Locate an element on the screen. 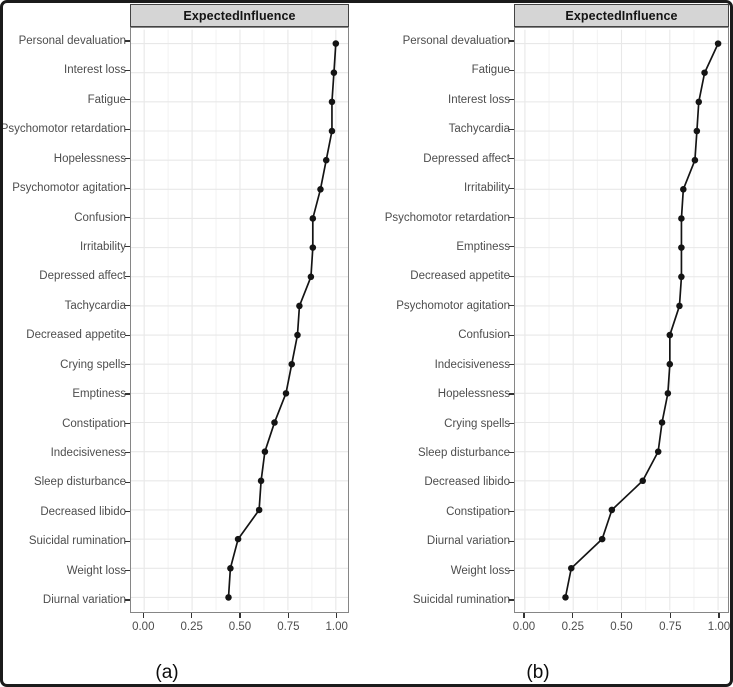 This screenshot has width=733, height=687. panel-caption-b: (b) is located at coordinates (538, 672).